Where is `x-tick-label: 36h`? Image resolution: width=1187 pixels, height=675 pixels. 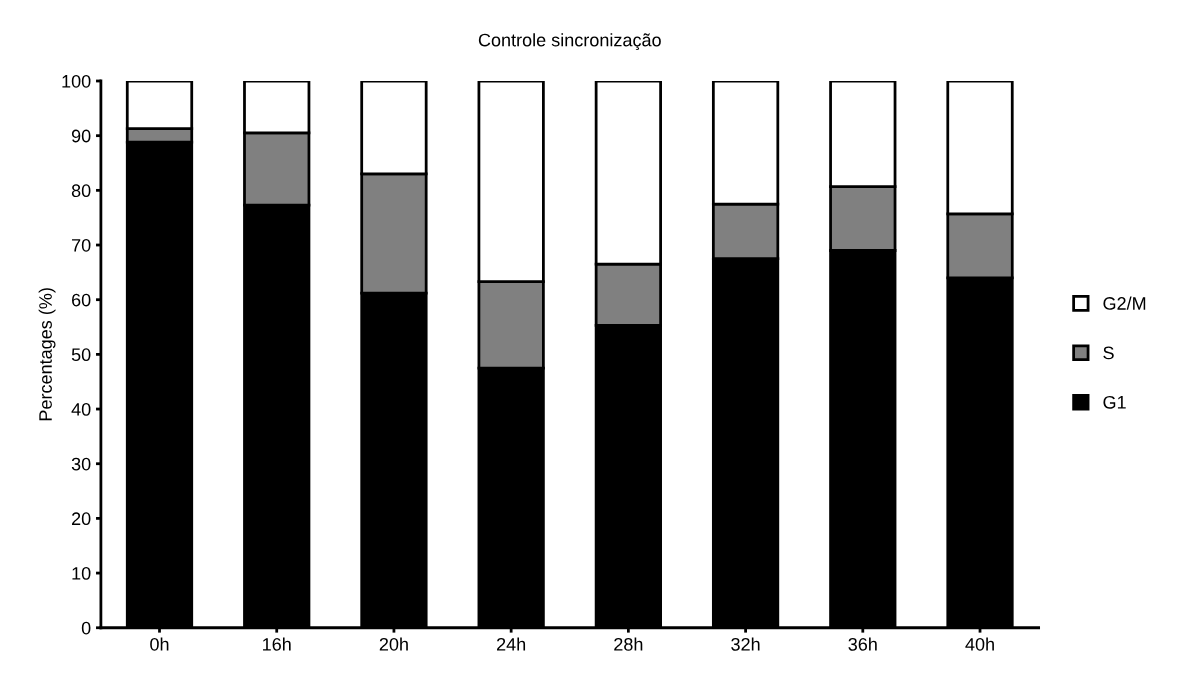 x-tick-label: 36h is located at coordinates (862, 644).